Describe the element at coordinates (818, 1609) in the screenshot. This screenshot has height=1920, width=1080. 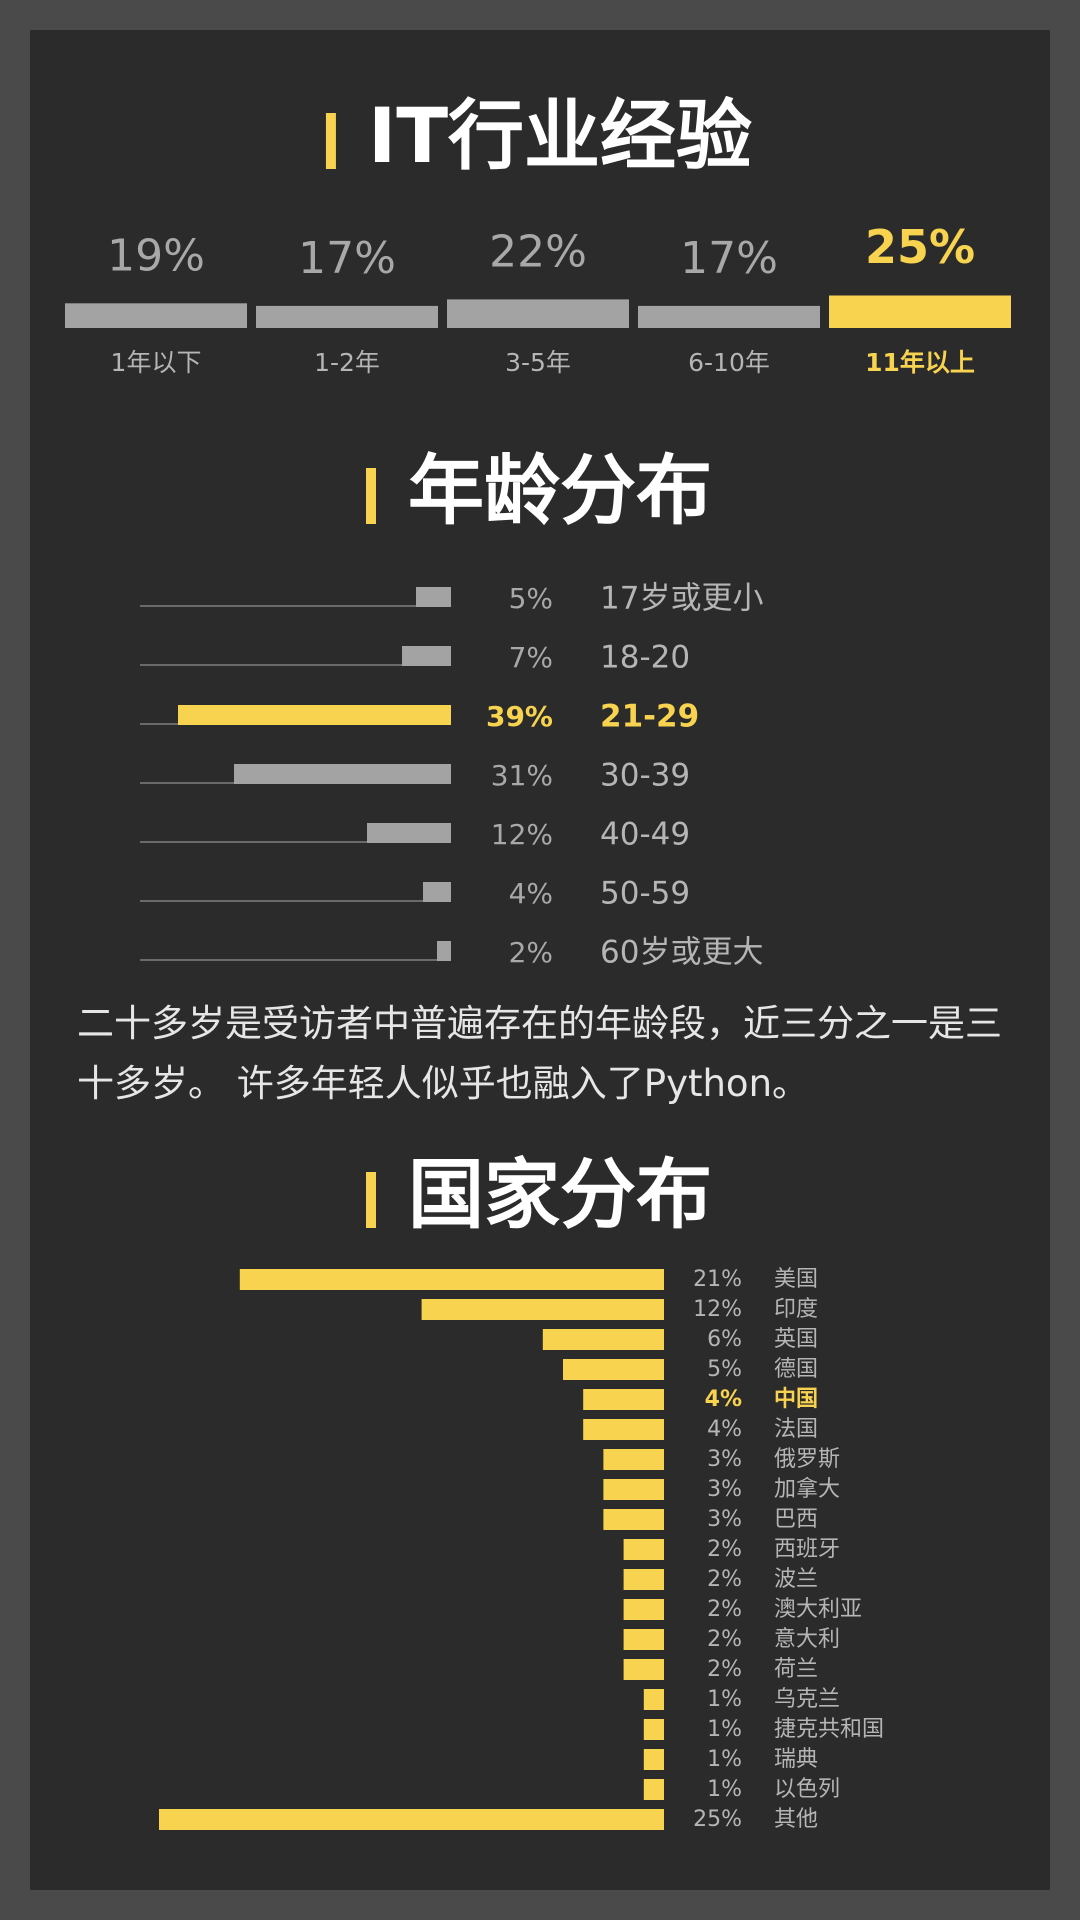
I see `category-label: 澳大利亚` at that location.